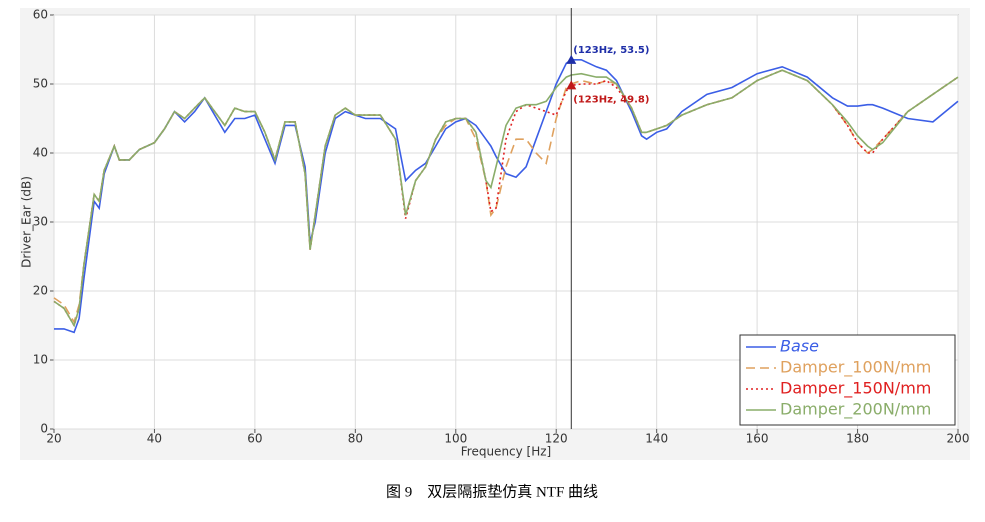  Describe the element at coordinates (355, 439) in the screenshot. I see `x-tick-label: 80` at that location.